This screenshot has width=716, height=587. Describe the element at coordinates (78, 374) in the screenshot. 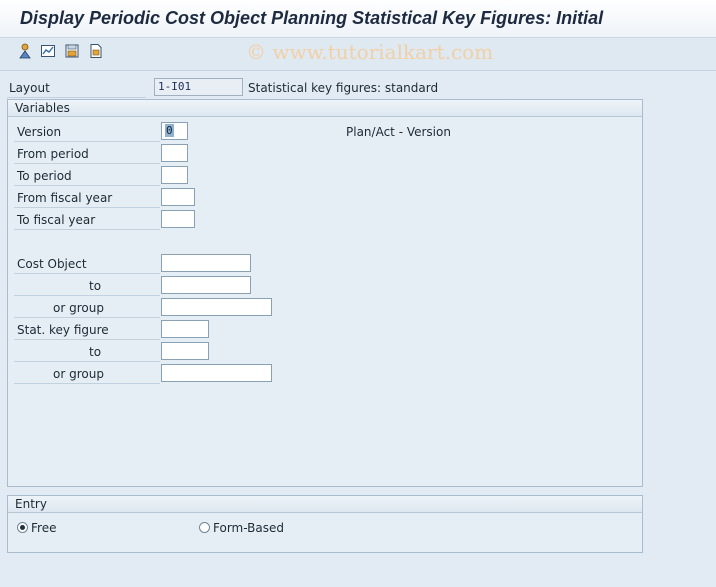

I see `stat-key-figure-group-label: or group` at that location.